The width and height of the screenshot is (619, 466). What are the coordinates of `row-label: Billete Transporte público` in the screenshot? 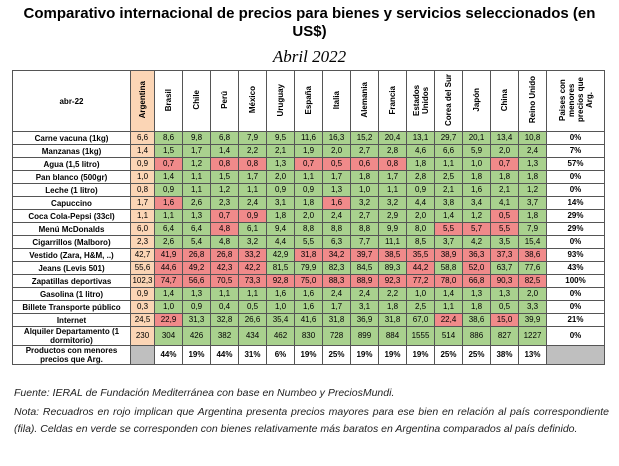 It's located at (71, 307).